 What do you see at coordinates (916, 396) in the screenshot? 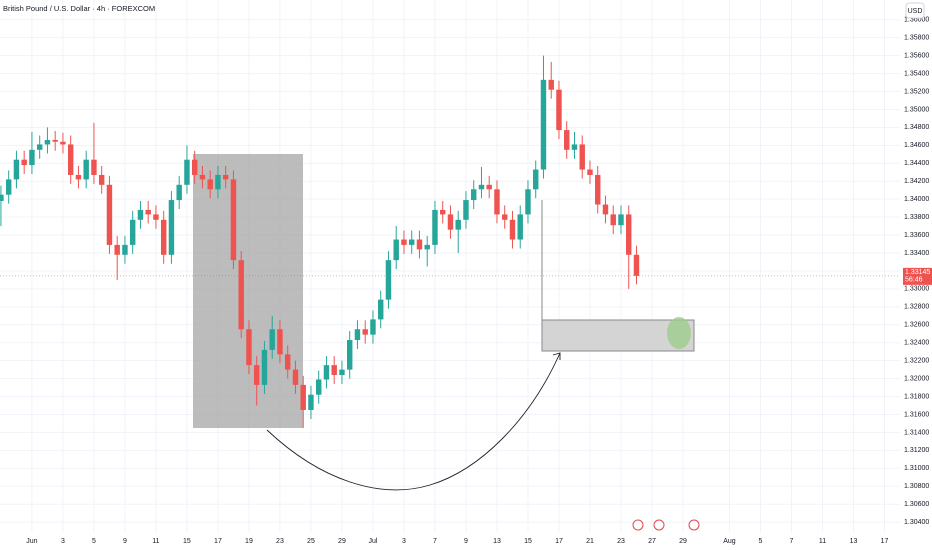
I see `y-tick-label: 1.31800` at bounding box center [916, 396].